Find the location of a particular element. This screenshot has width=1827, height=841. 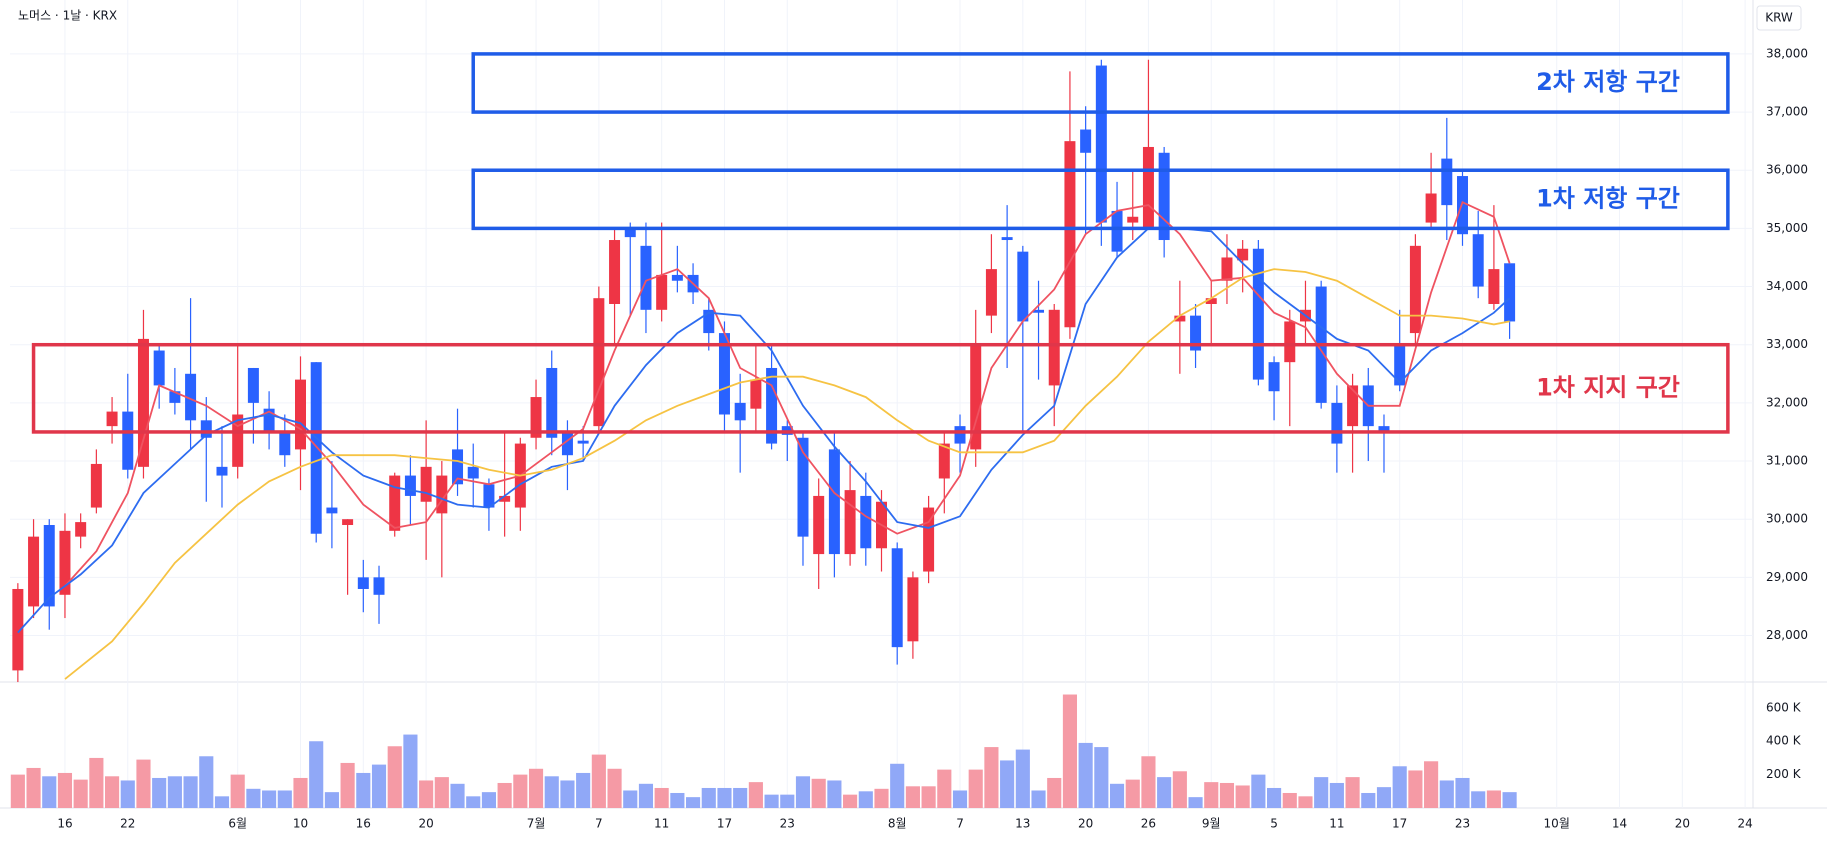

x-tick-label: 7 is located at coordinates (599, 824).